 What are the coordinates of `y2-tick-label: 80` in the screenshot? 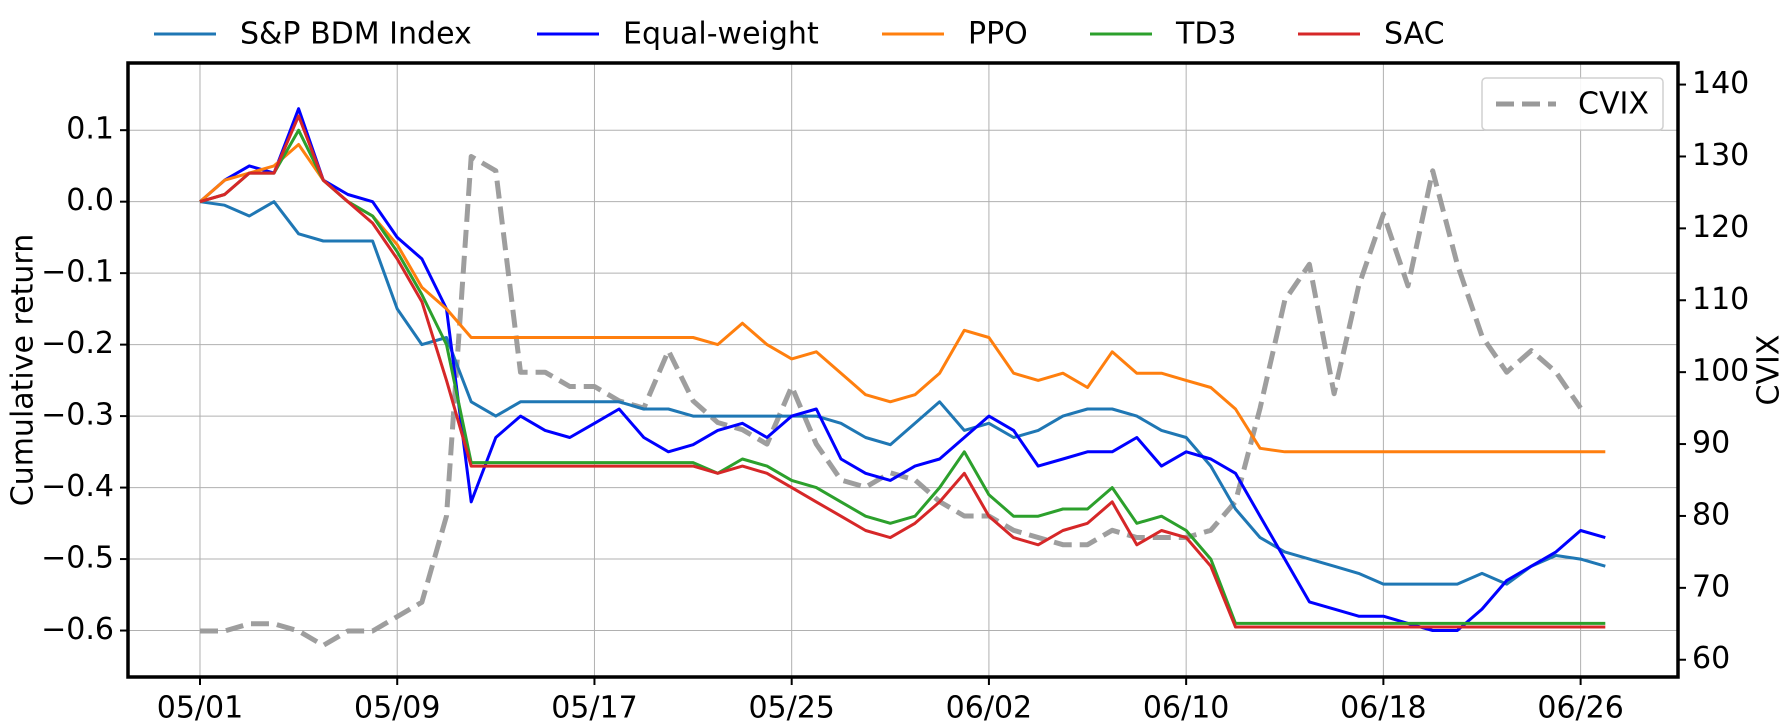 It's located at (1711, 514).